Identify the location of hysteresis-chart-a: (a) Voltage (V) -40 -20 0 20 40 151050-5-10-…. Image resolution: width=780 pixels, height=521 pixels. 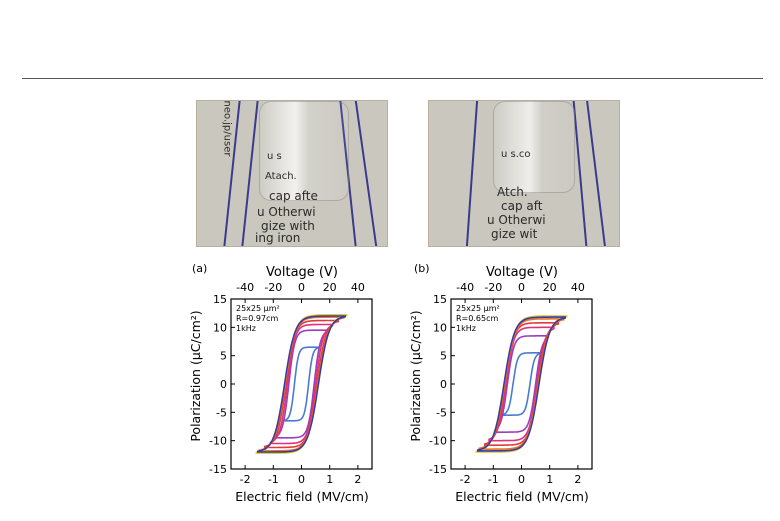
(280, 383).